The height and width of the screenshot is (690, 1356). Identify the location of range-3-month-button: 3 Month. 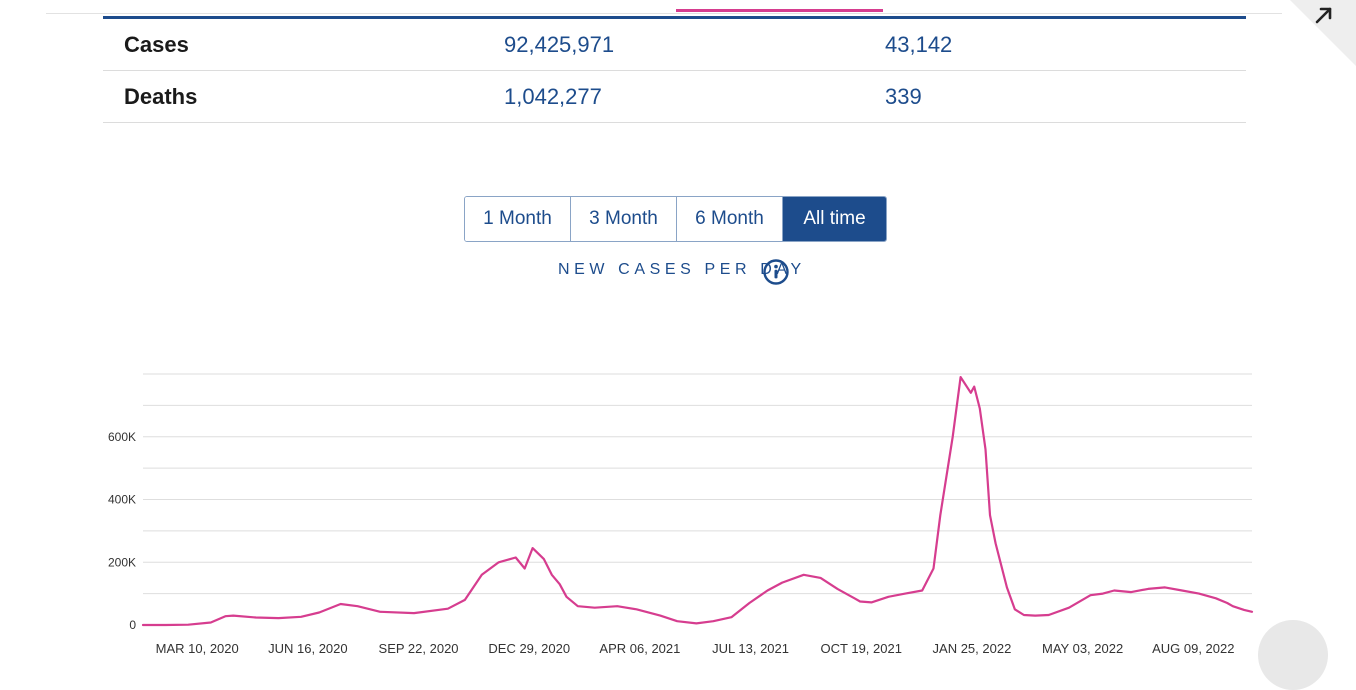
(624, 219).